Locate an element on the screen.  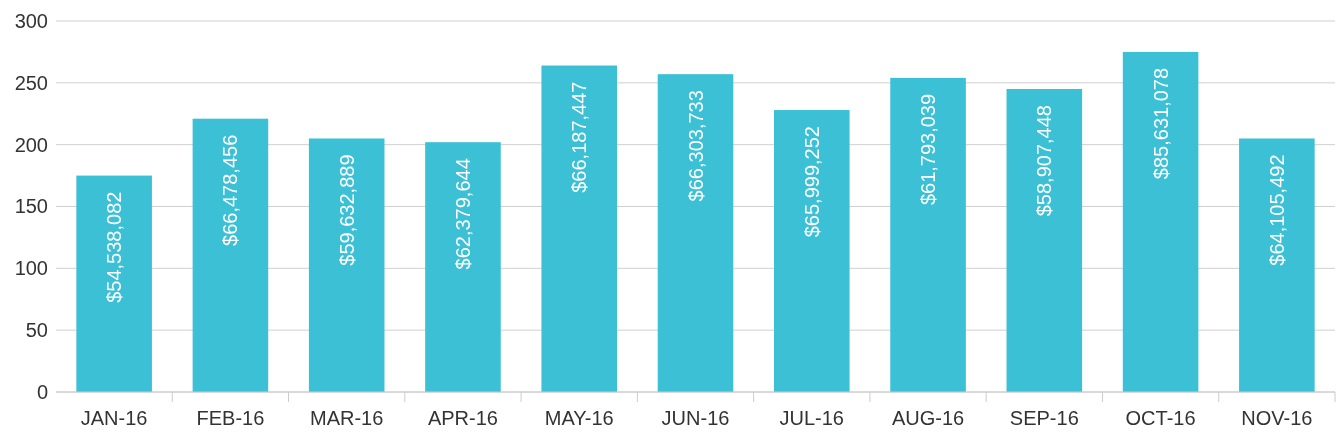
annotation: $64,105,492 is located at coordinates (1276, 210).